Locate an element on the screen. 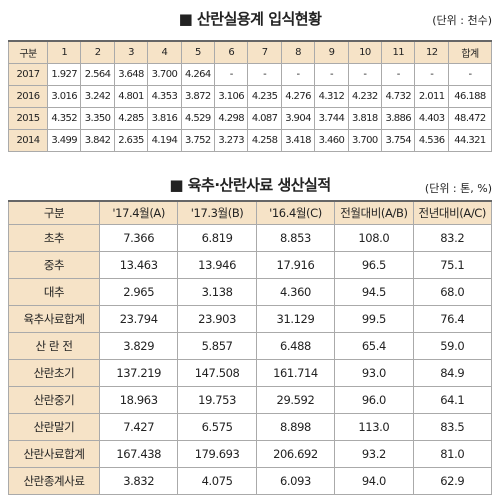 This screenshot has height=502, width=500. cell: 179.693 is located at coordinates (217, 454).